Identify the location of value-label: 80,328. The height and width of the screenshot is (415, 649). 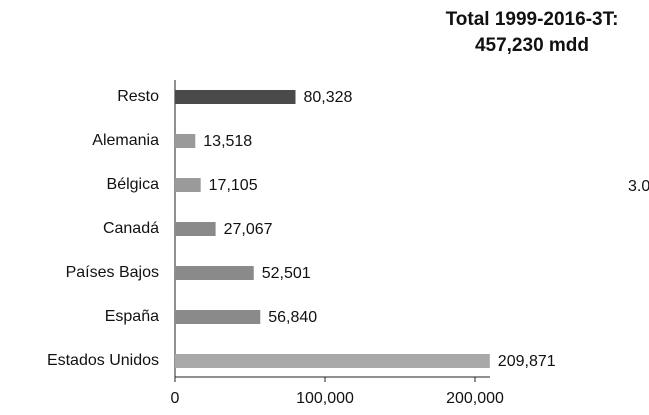
(327, 97).